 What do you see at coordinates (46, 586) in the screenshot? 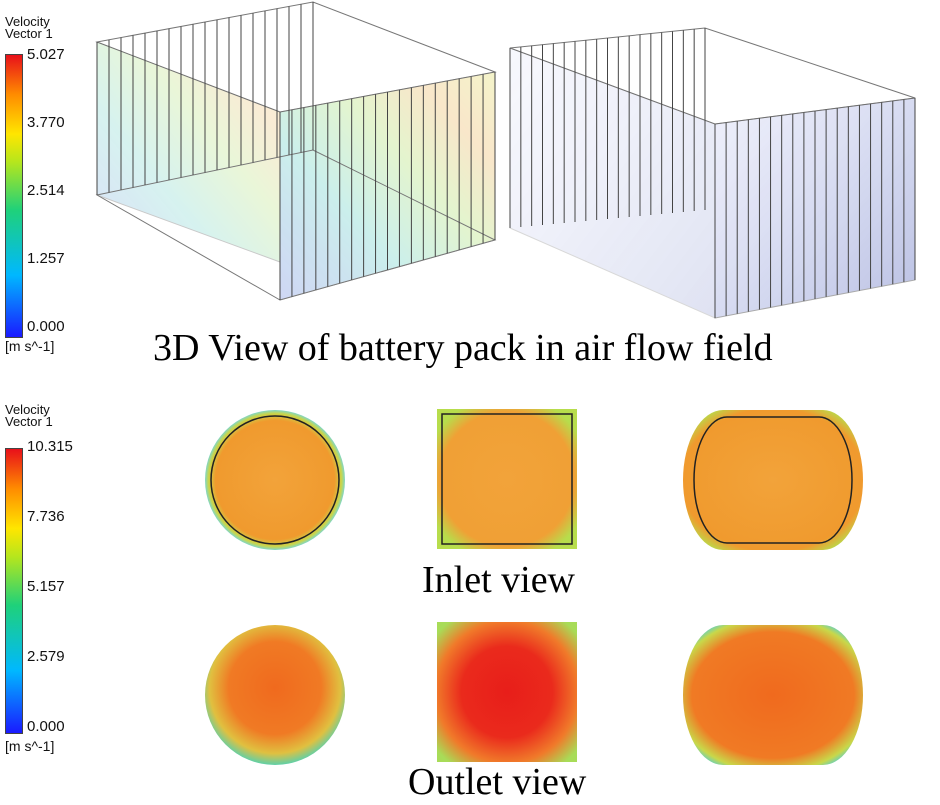
I see `legend-tick: 5.157` at bounding box center [46, 586].